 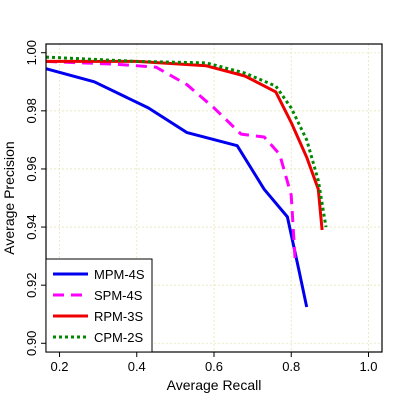 What do you see at coordinates (31, 52) in the screenshot?
I see `y-tick-label: 1.00` at bounding box center [31, 52].